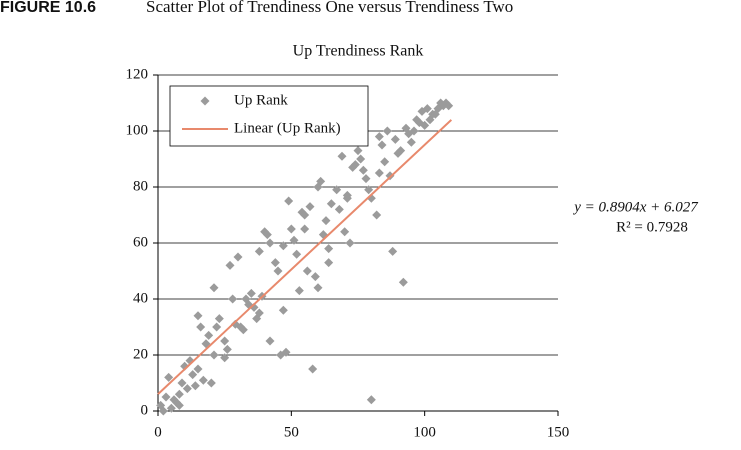  I want to click on legend-label: Up Rank, so click(261, 100).